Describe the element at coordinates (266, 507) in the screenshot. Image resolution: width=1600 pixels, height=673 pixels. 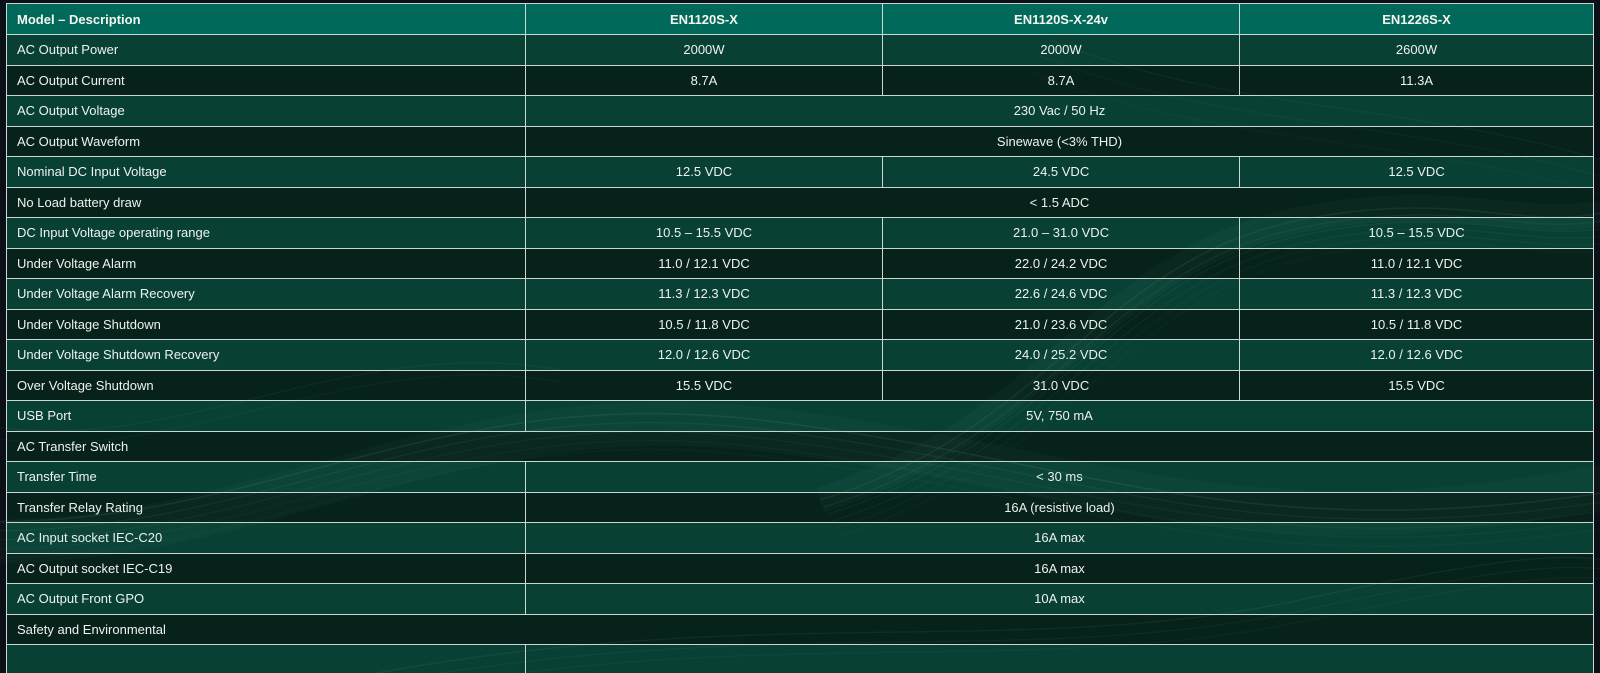
I see `spec-label: Transfer Relay Rating` at that location.